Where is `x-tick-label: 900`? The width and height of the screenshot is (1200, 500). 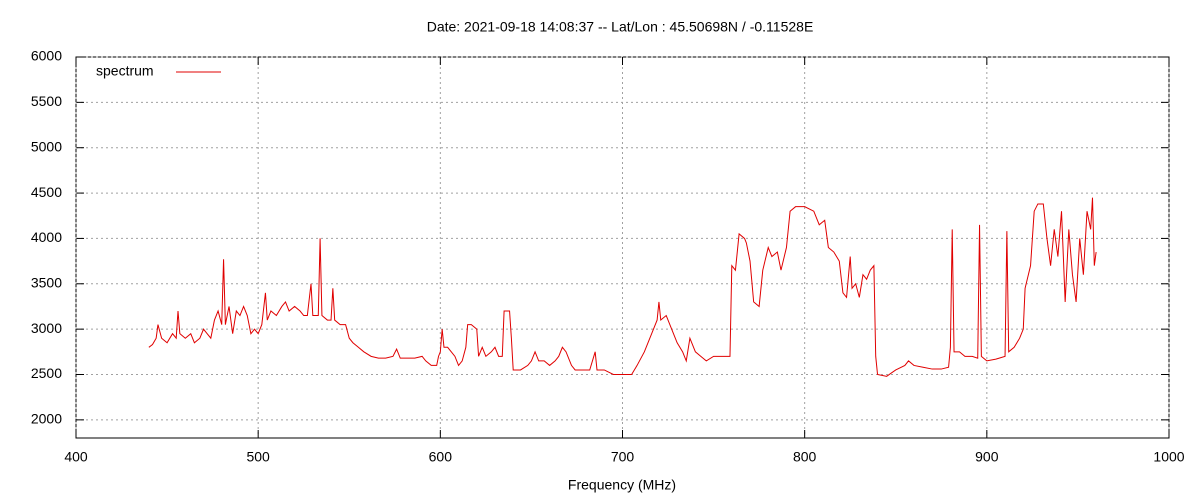 x-tick-label: 900 is located at coordinates (987, 457).